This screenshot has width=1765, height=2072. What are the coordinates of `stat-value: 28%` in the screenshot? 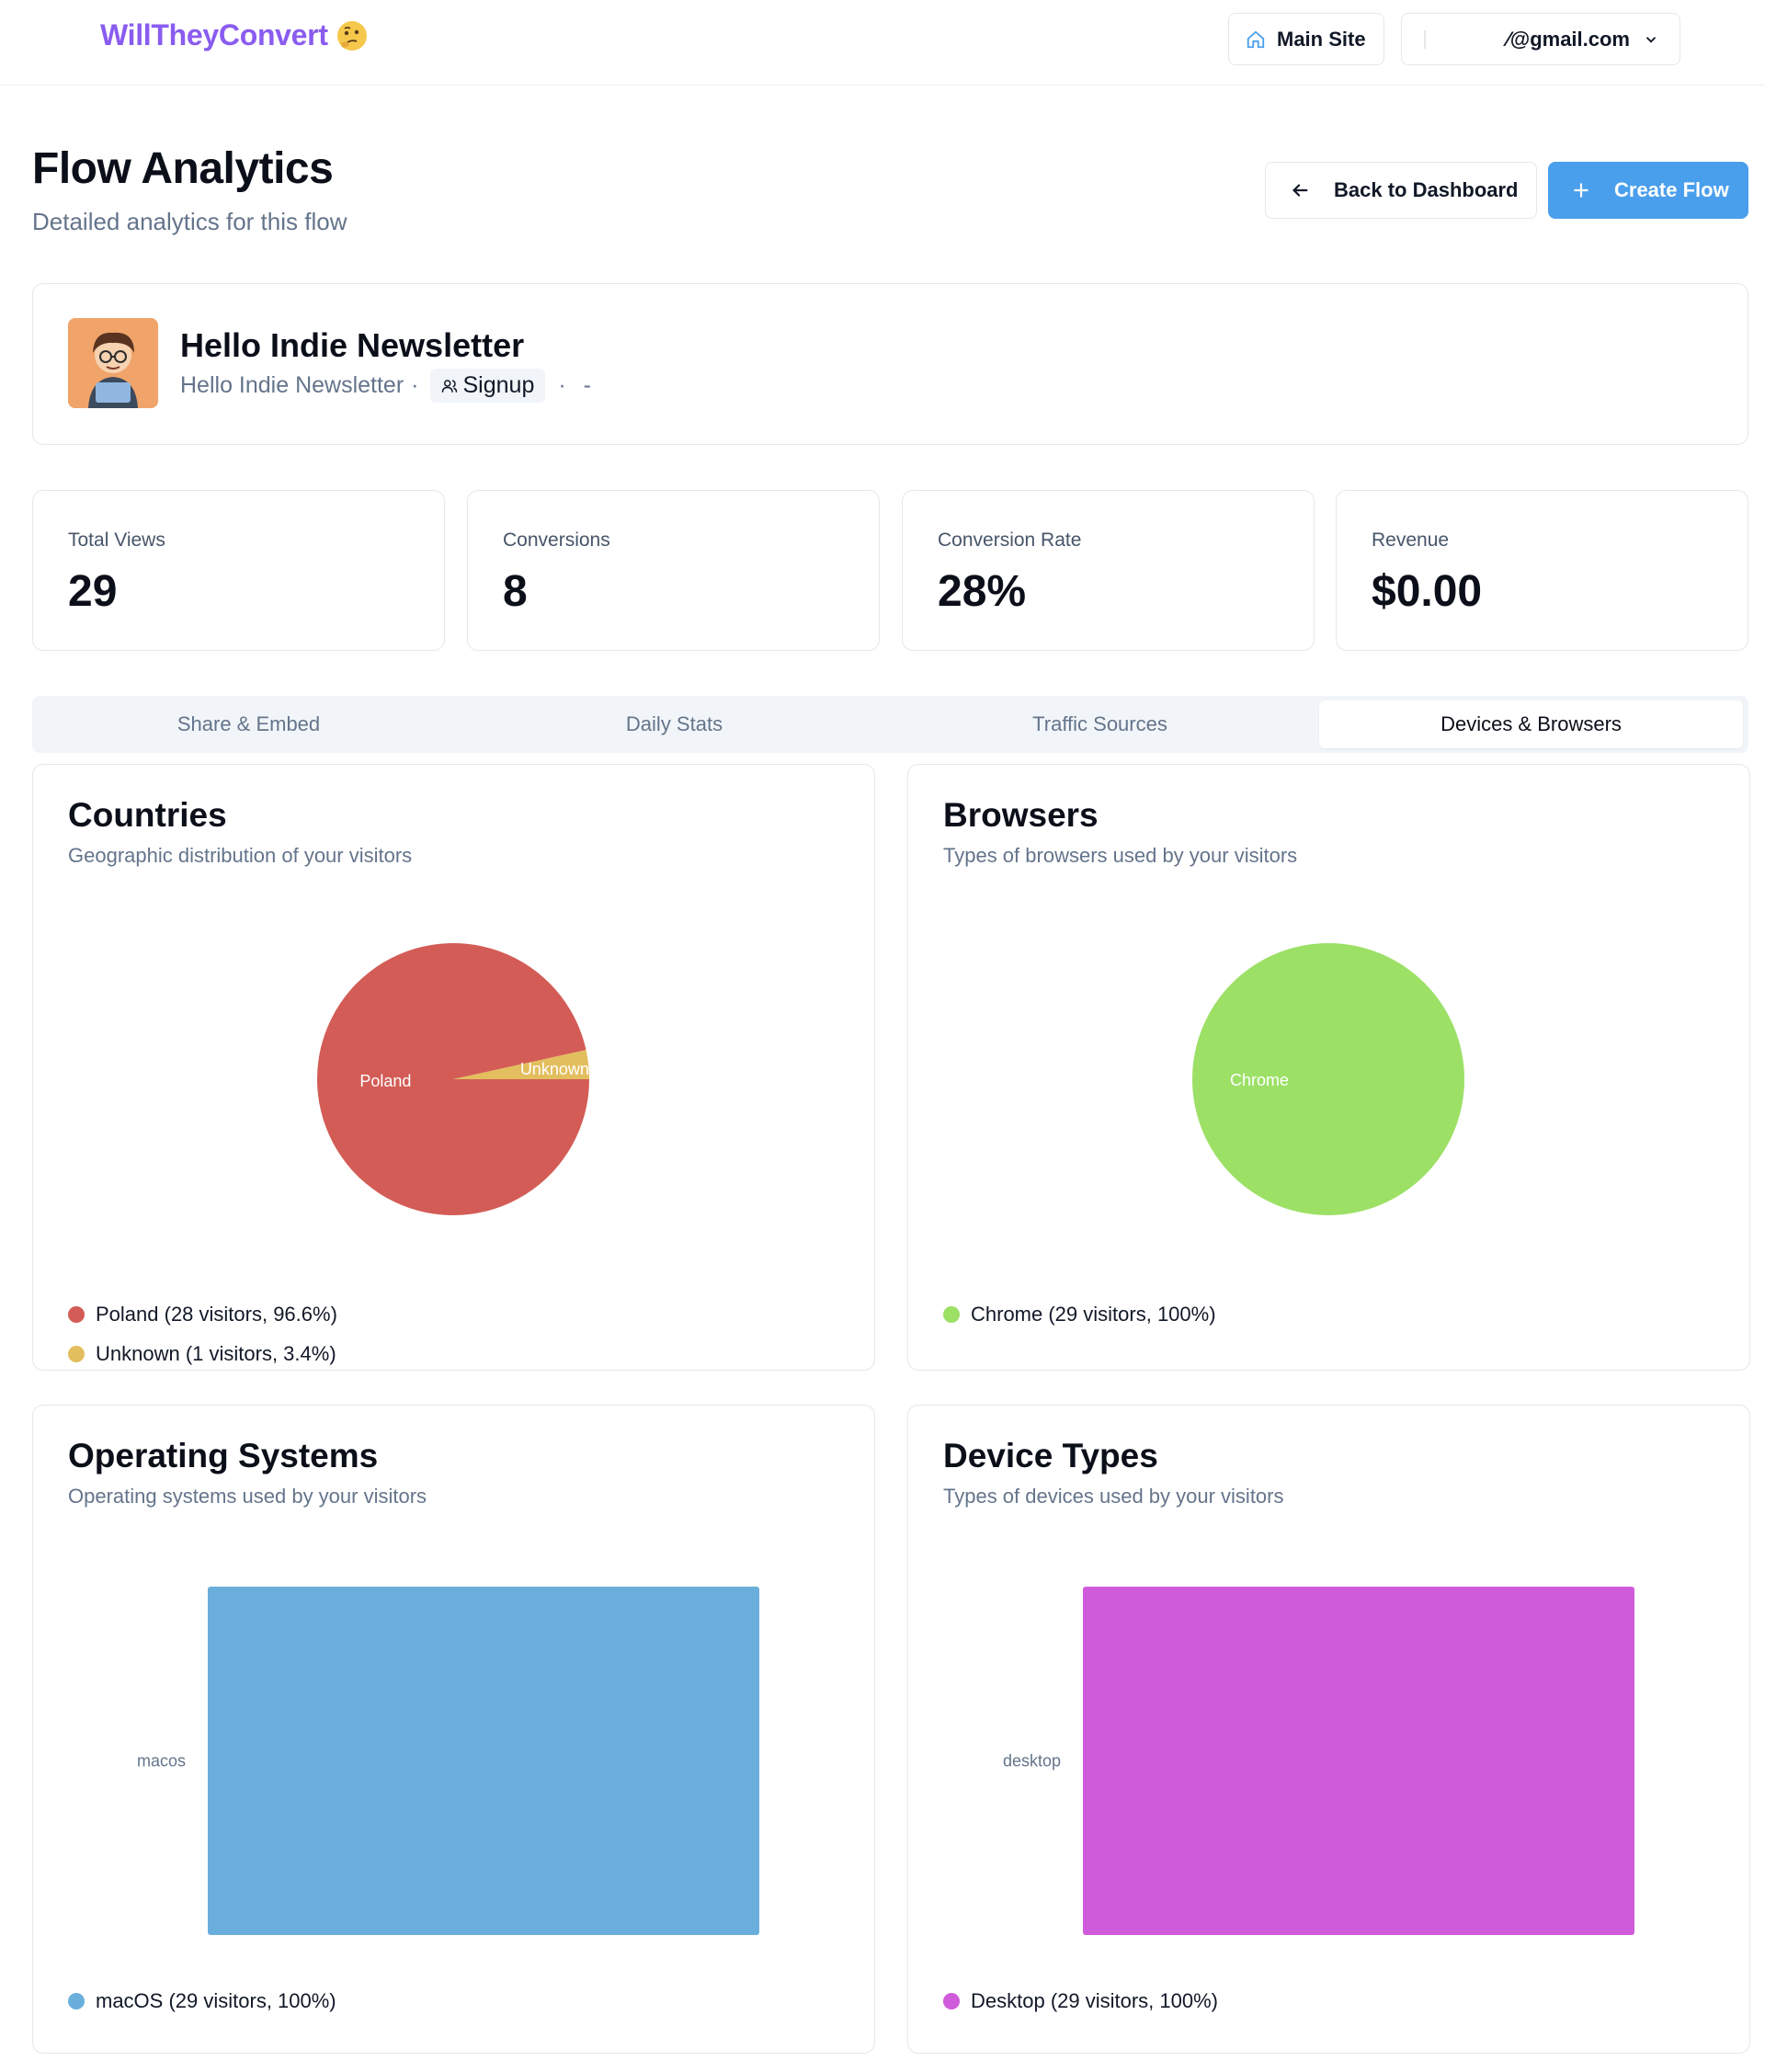 It's located at (983, 591).